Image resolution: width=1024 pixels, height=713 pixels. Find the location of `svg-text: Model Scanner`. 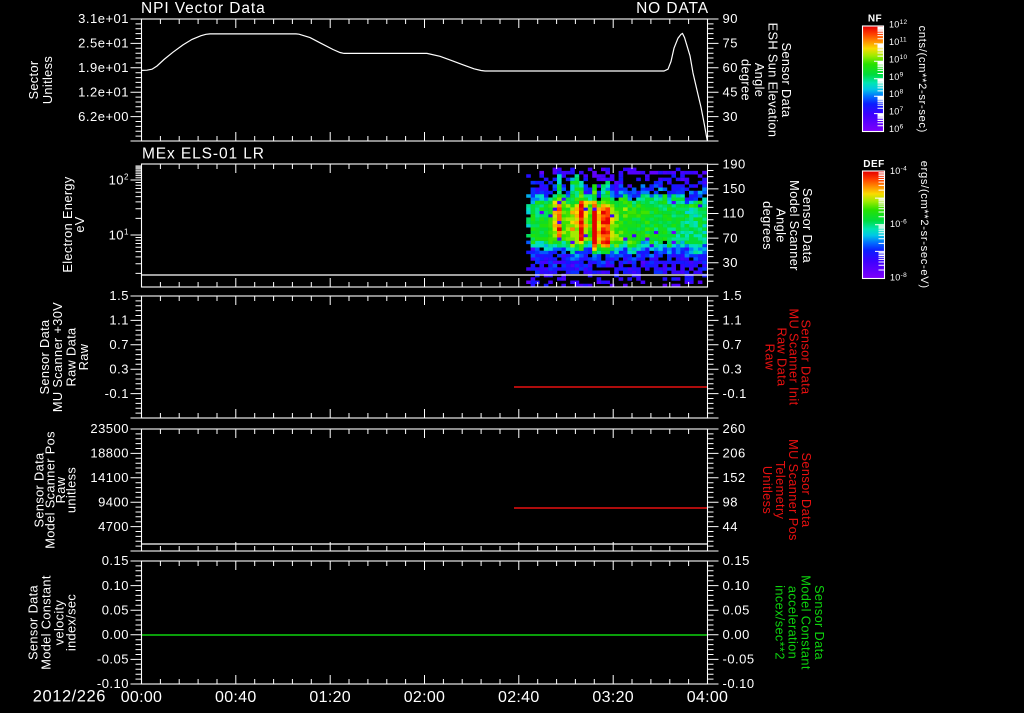

svg-text: Model Scanner is located at coordinates (794, 225).